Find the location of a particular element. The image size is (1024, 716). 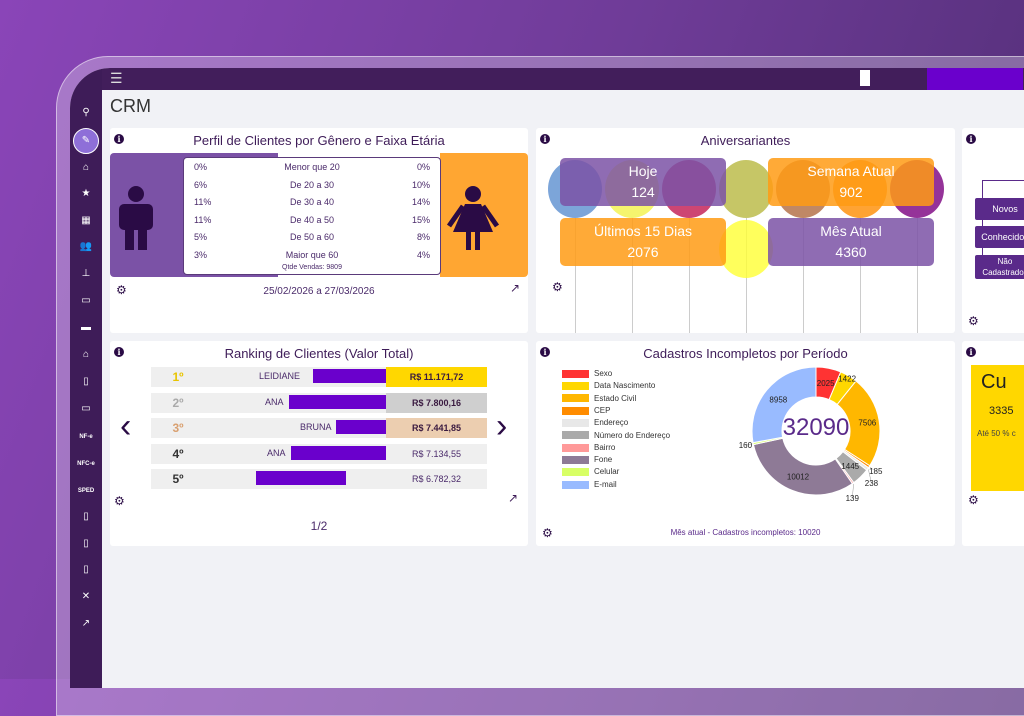

star-icon: ★ is located at coordinates (86, 193).